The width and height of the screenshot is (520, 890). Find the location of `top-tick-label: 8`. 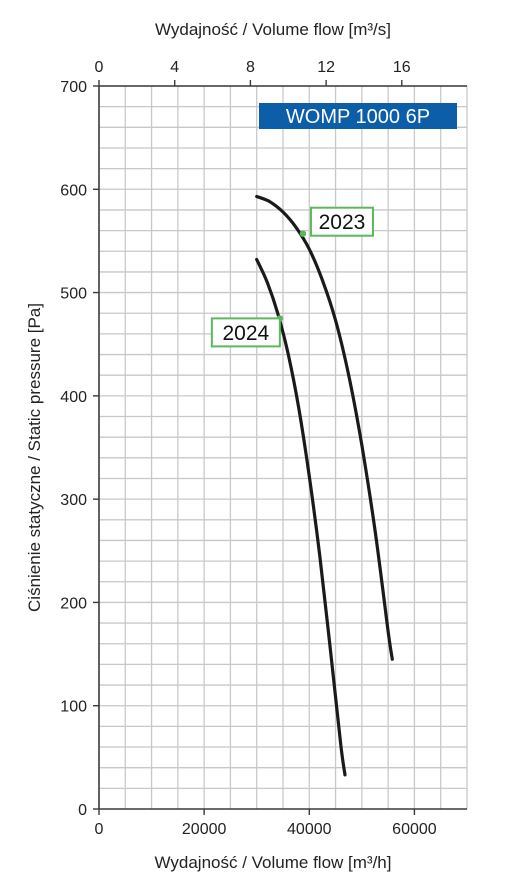

top-tick-label: 8 is located at coordinates (250, 67).